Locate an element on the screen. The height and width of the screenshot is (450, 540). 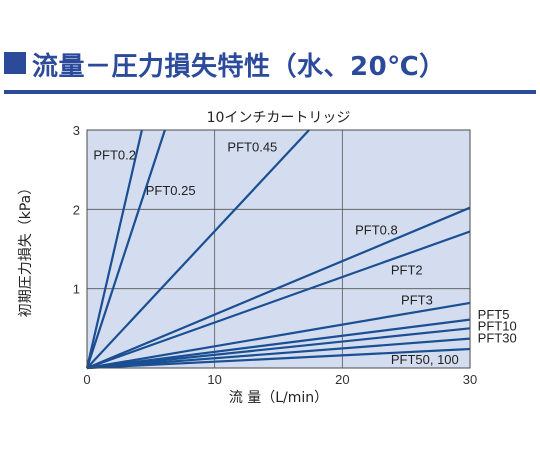
chart-title: 10インチカートリッジ is located at coordinates (279, 118).